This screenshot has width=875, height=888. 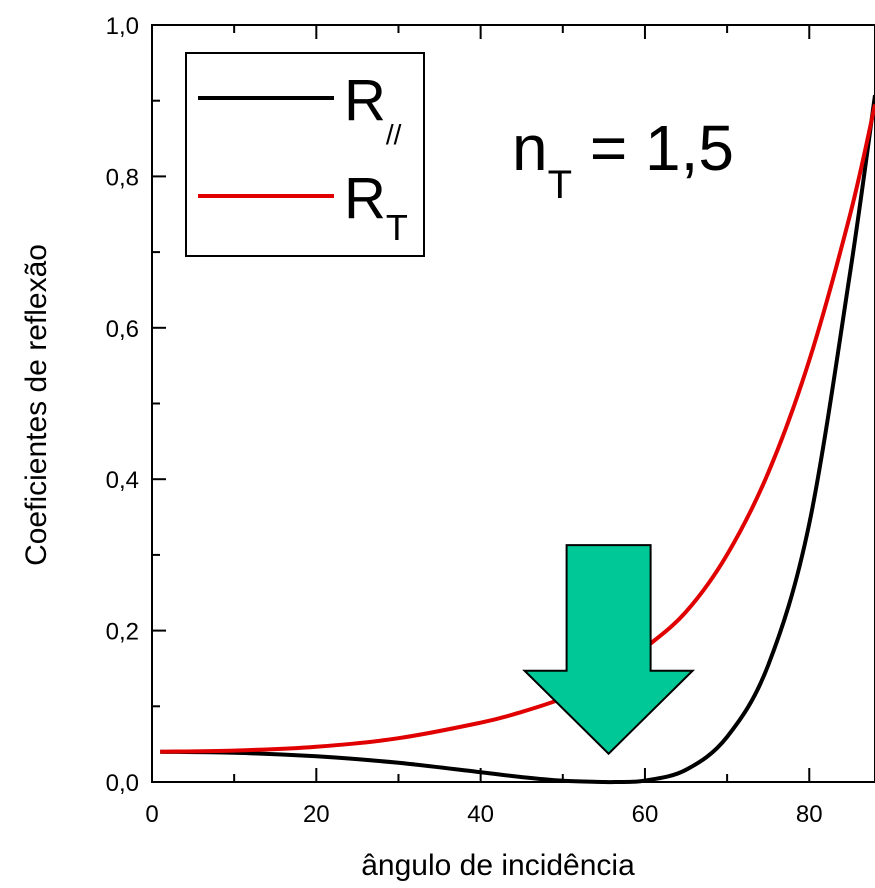 I want to click on legend: R//RT, so click(x=305, y=154).